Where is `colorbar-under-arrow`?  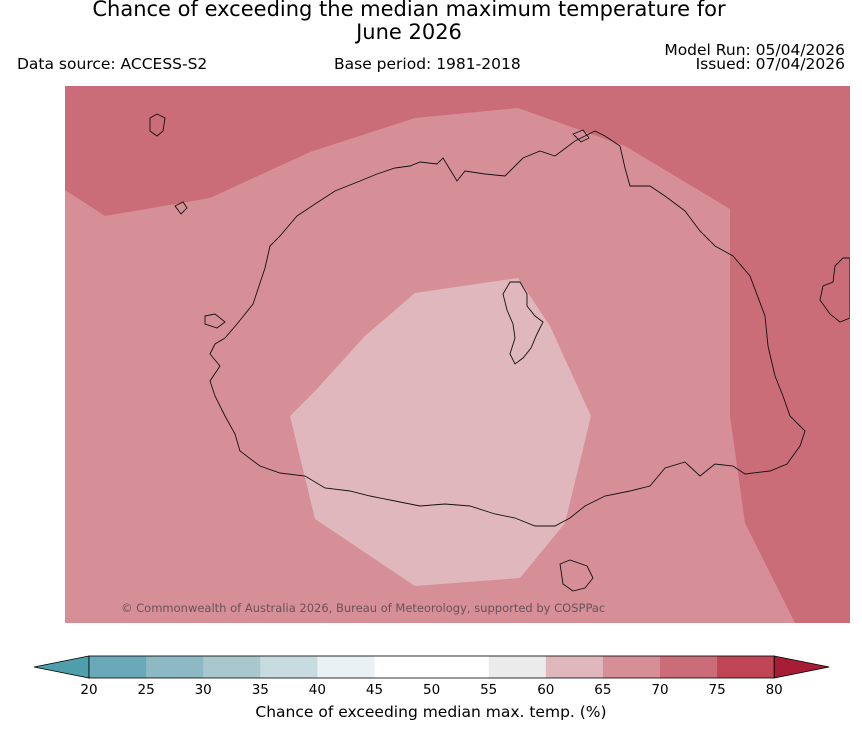
colorbar-under-arrow is located at coordinates (61, 667).